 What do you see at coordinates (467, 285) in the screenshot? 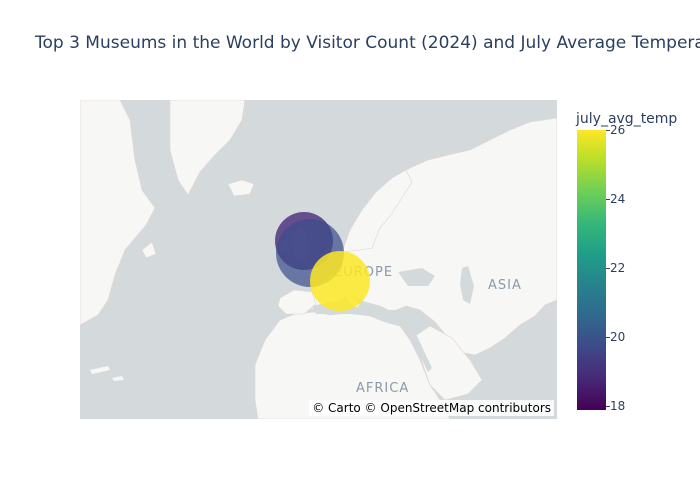
I see `caspian-sea` at bounding box center [467, 285].